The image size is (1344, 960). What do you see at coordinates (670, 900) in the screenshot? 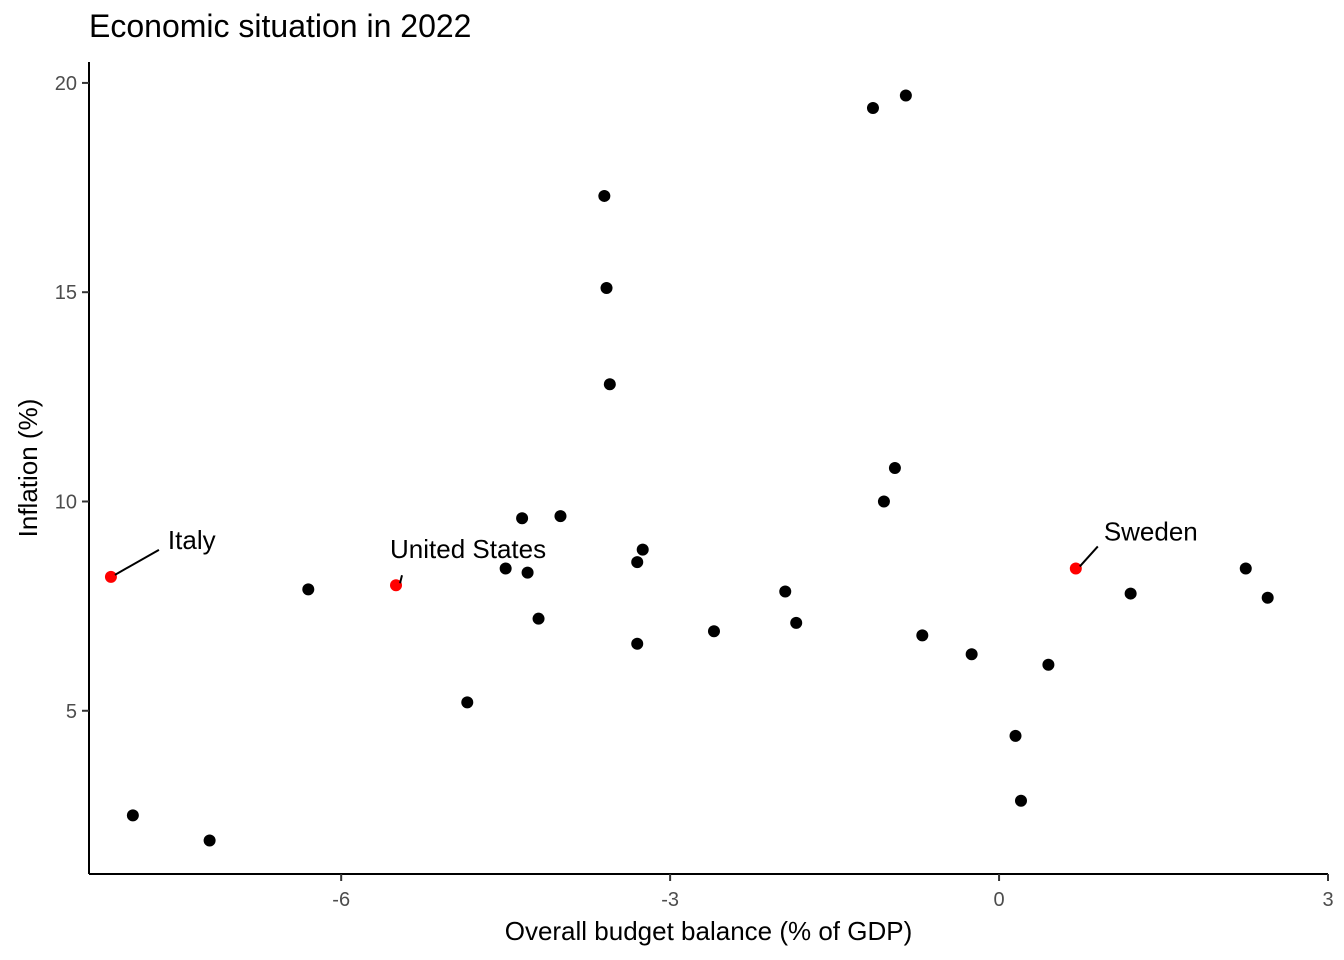
I see `x-tick-label: -3` at bounding box center [670, 900].